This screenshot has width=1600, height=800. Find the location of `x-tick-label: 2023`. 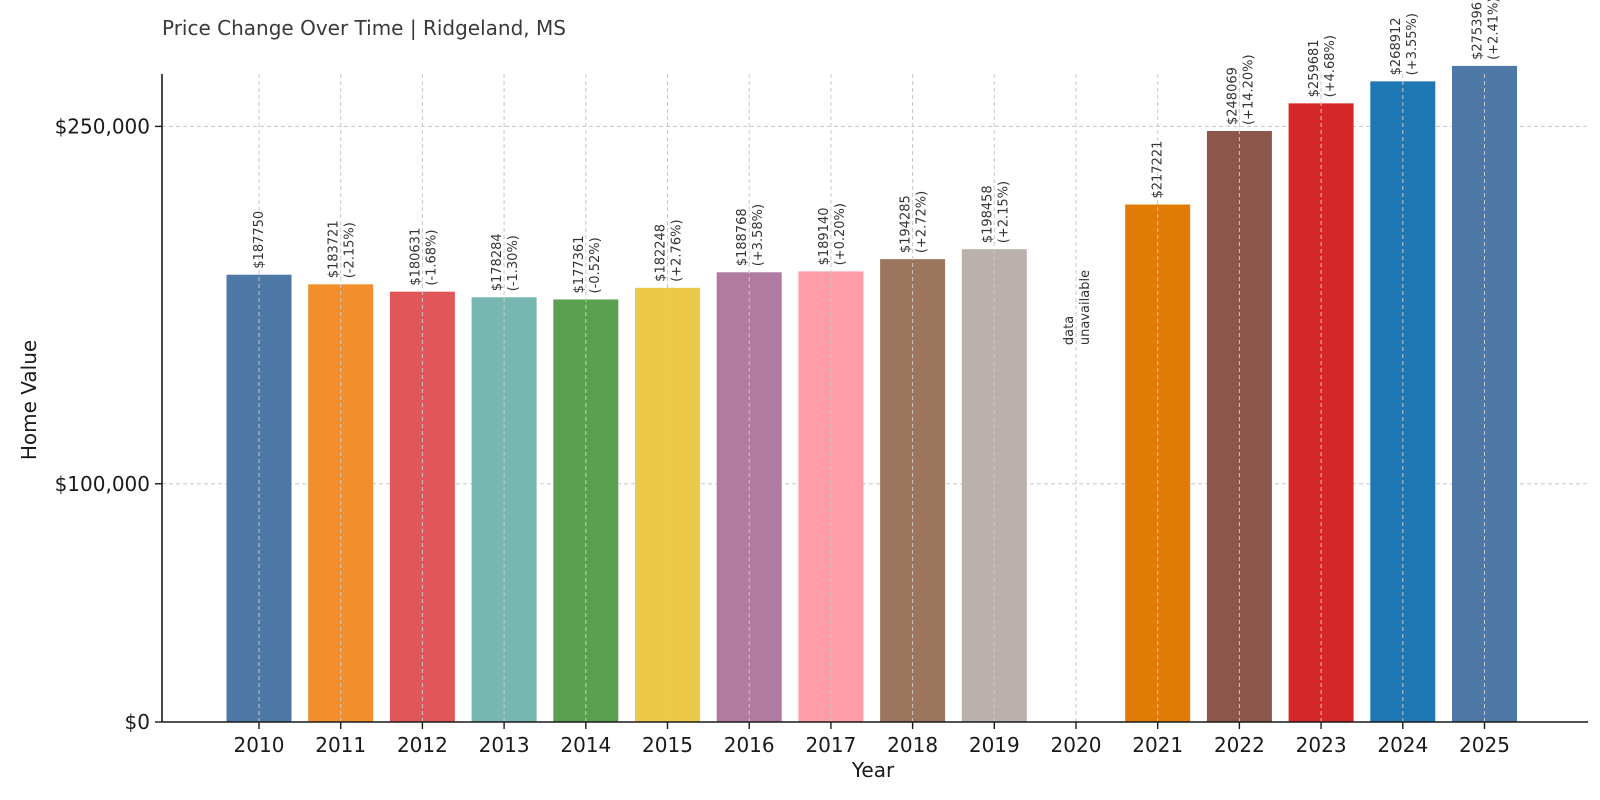

x-tick-label: 2023 is located at coordinates (1321, 745).